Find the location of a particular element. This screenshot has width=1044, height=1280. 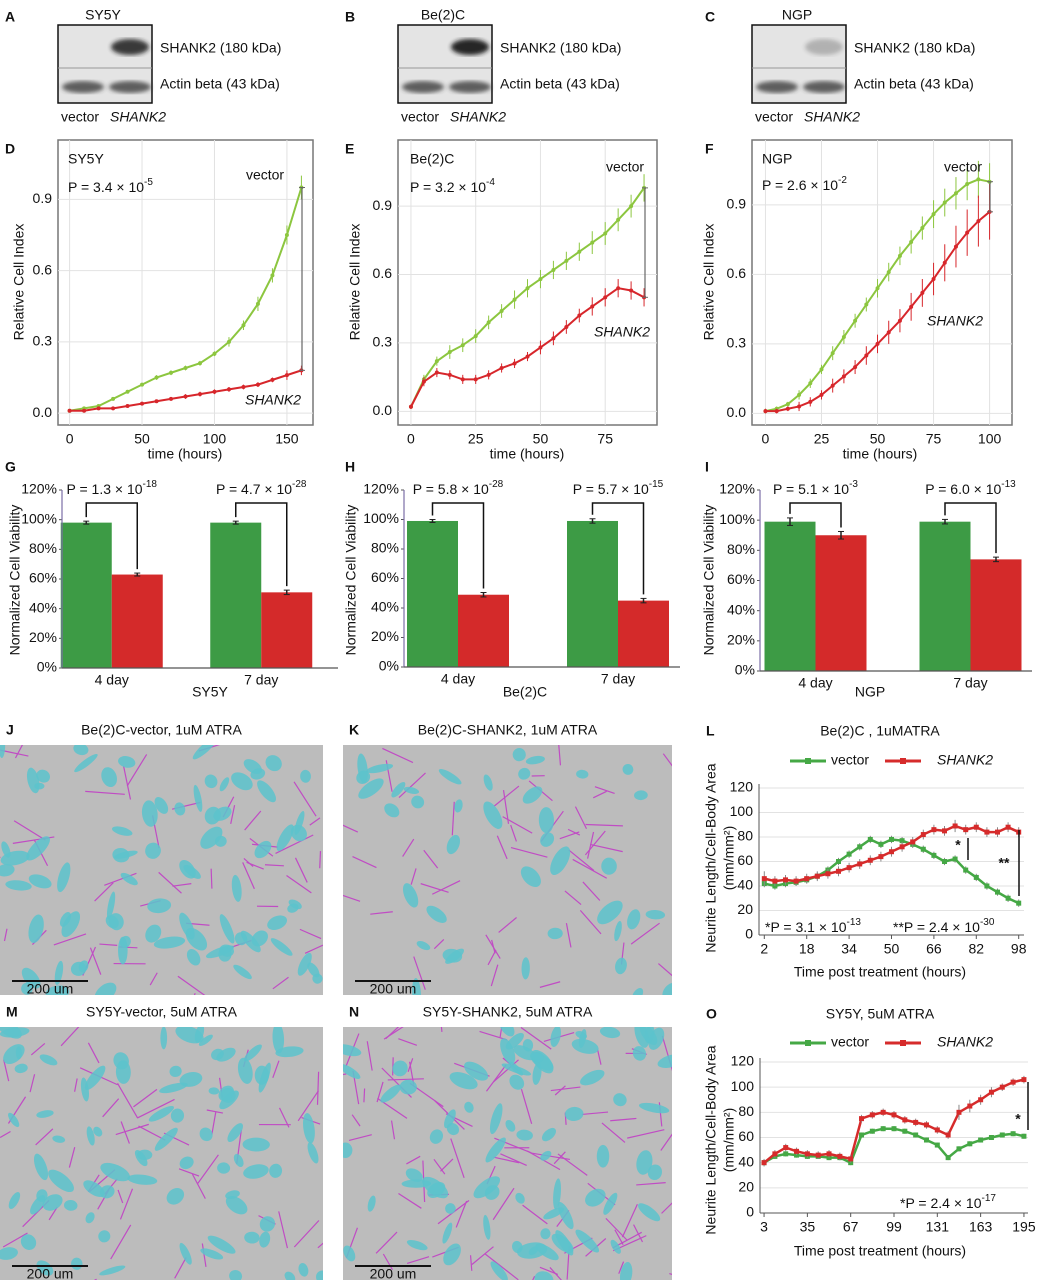

x-tick-label: 150 is located at coordinates (287, 439).